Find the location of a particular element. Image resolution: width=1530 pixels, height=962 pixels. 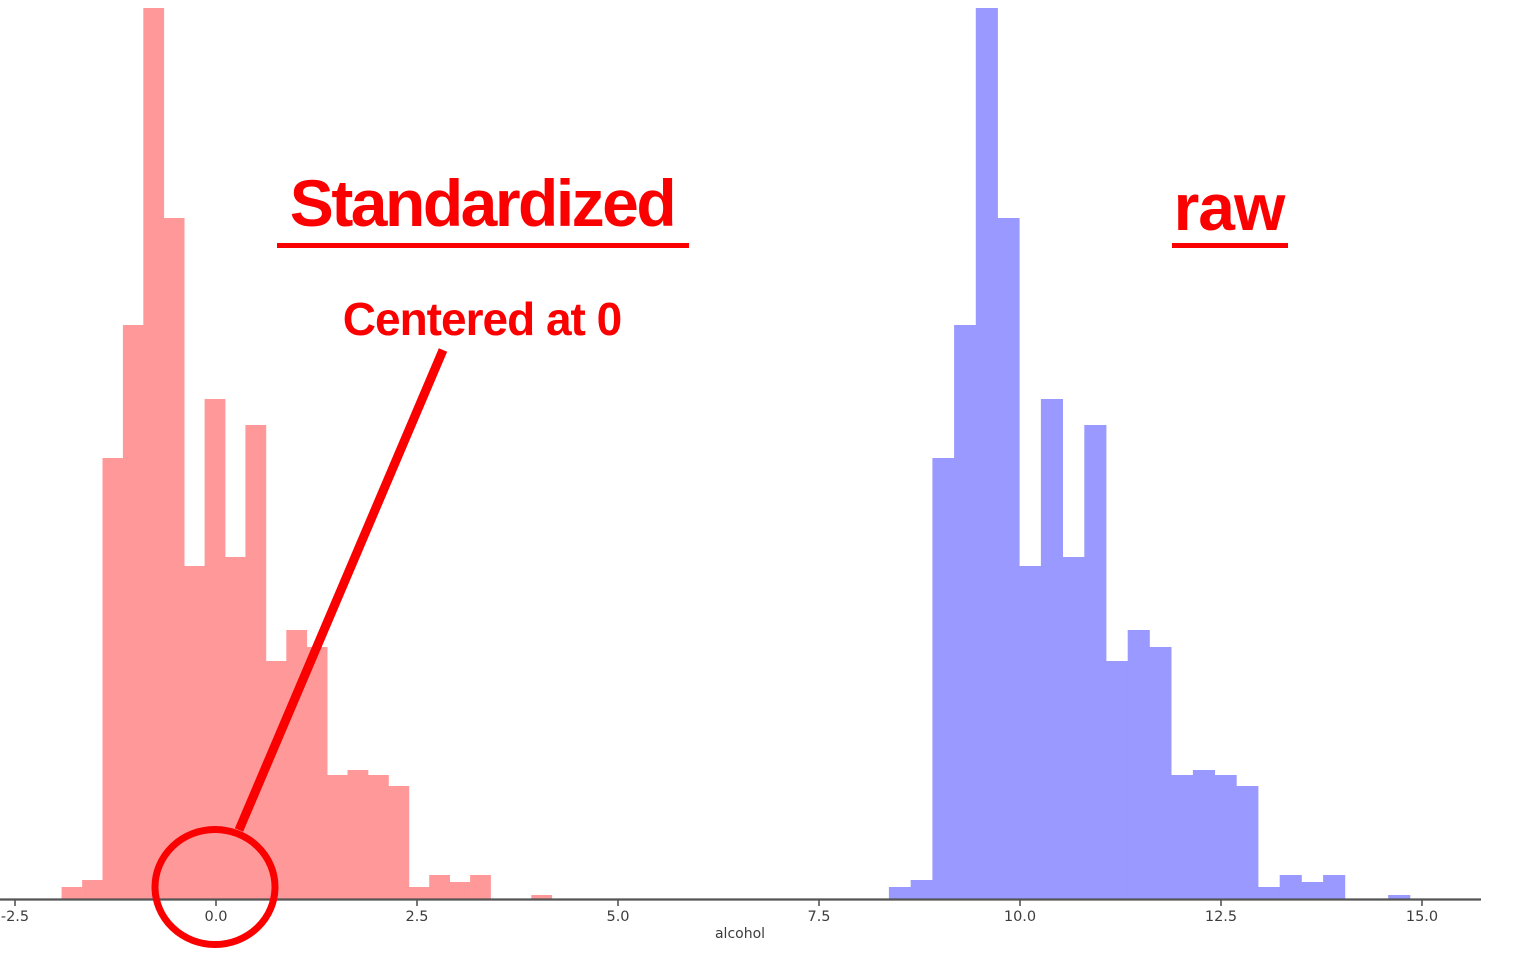

standardized-title: Standardized is located at coordinates (483, 203).